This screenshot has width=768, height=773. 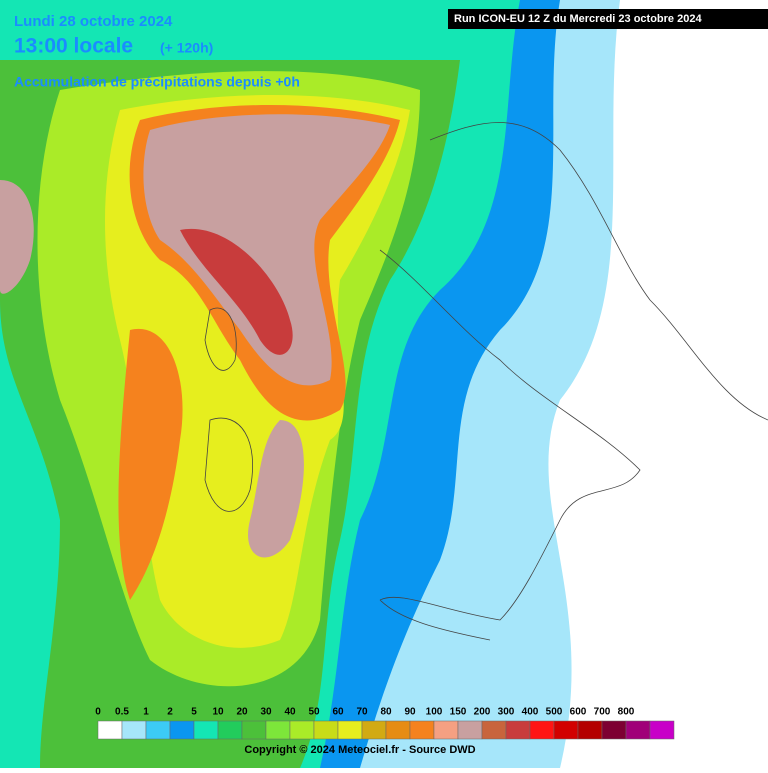 What do you see at coordinates (362, 712) in the screenshot?
I see `legend-label: 70` at bounding box center [362, 712].